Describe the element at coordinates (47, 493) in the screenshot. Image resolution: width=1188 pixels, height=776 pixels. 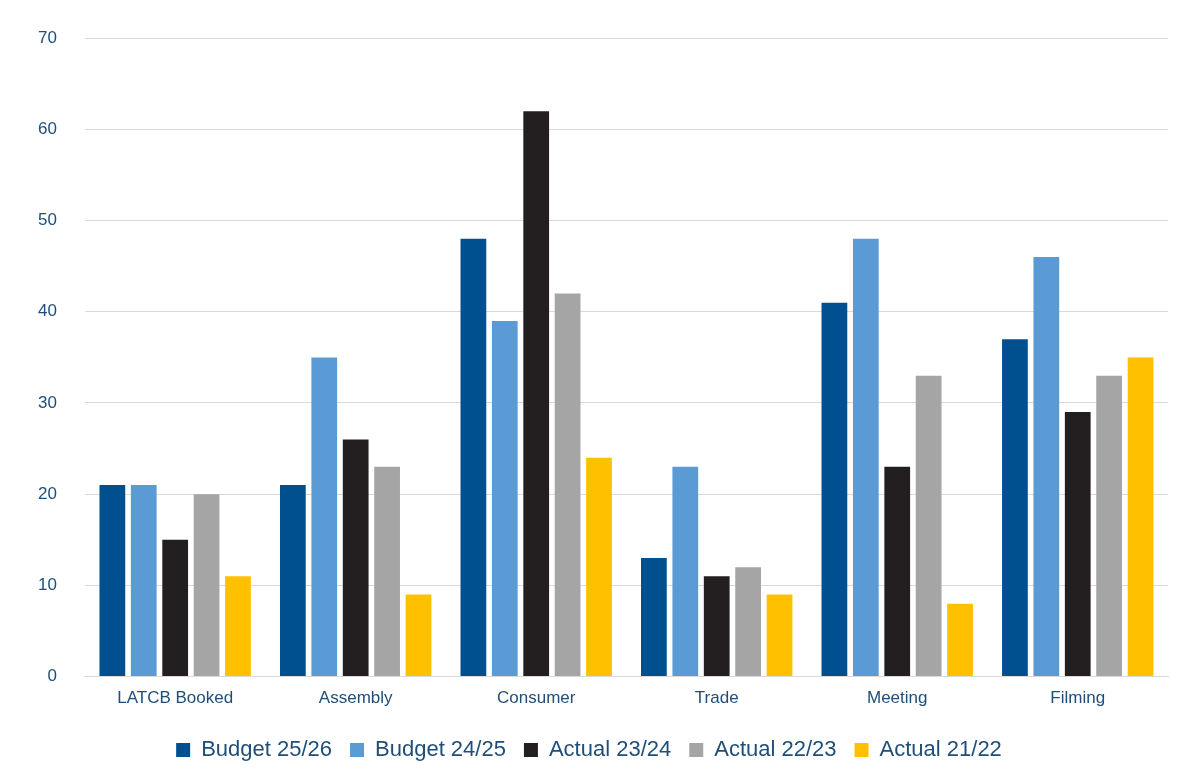
I see `y-tick-label: 20` at that location.